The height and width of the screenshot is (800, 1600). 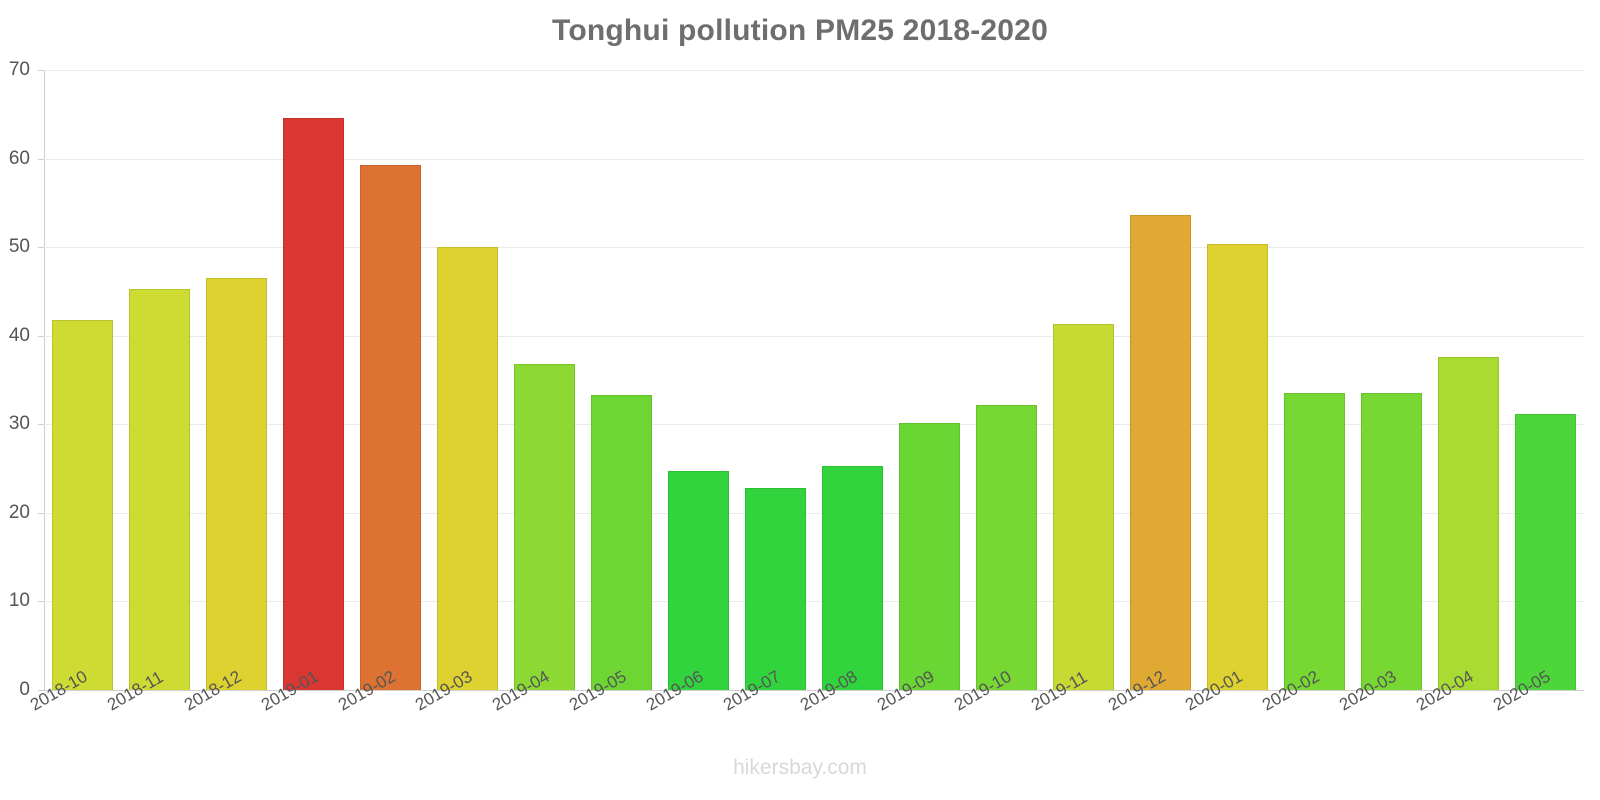 I want to click on y-tick-label: 60, so click(x=19, y=158).